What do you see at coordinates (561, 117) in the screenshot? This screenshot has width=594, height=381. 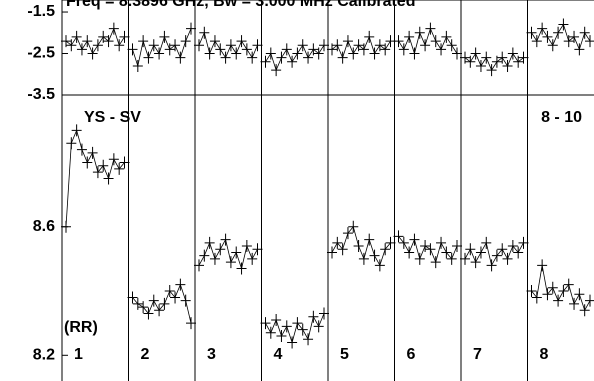 I see `time-label: 8 - 10` at bounding box center [561, 117].